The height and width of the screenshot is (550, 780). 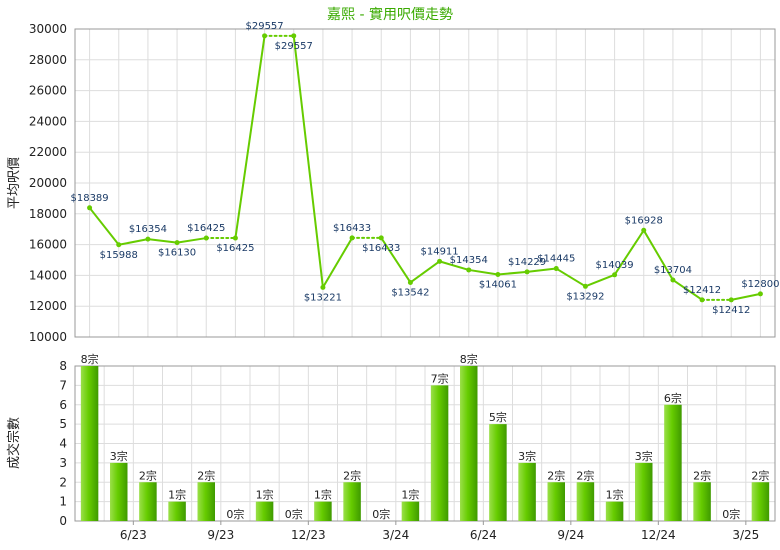 What do you see at coordinates (48, 60) in the screenshot?
I see `line-y-tick-label: 28000` at bounding box center [48, 60].